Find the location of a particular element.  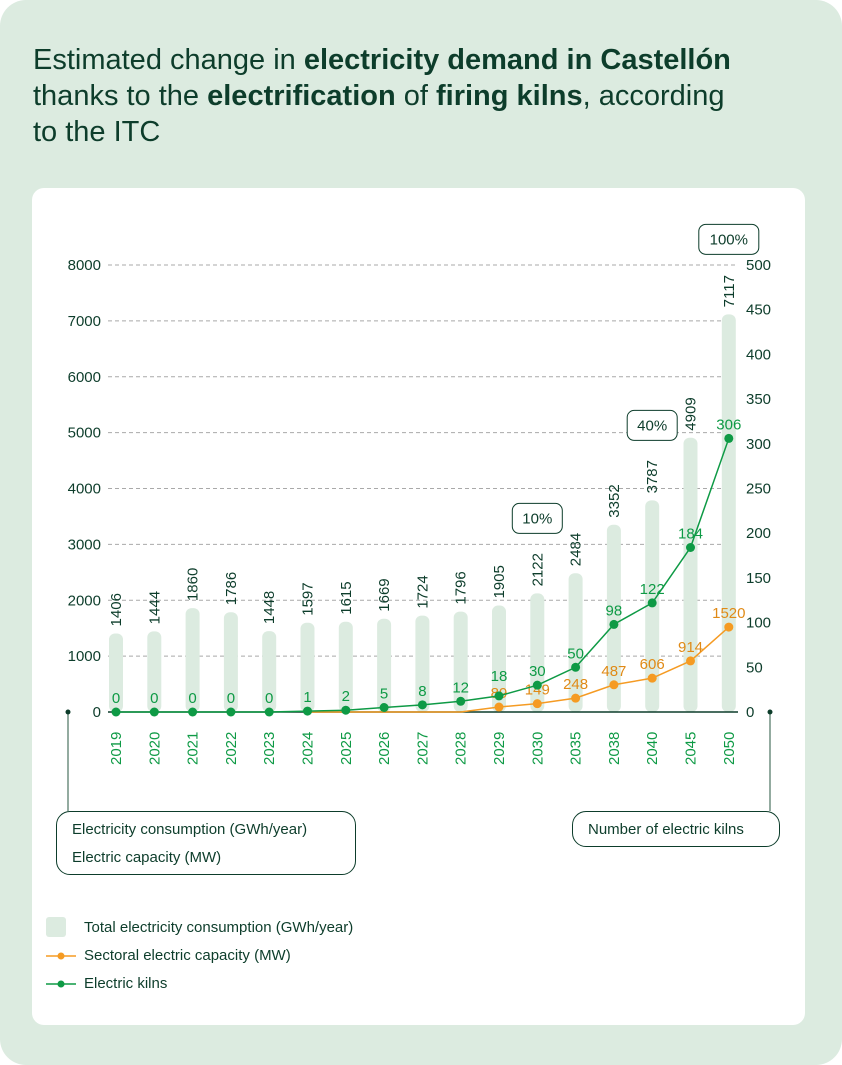

bar-2025 is located at coordinates (345, 666).